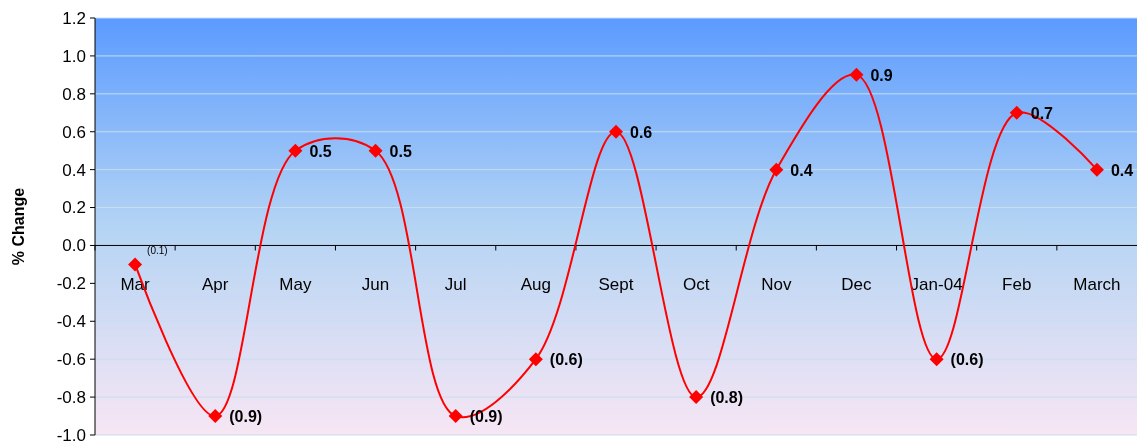 Image resolution: width=1143 pixels, height=447 pixels. I want to click on y-tick-label: 0.0, so click(74, 246).